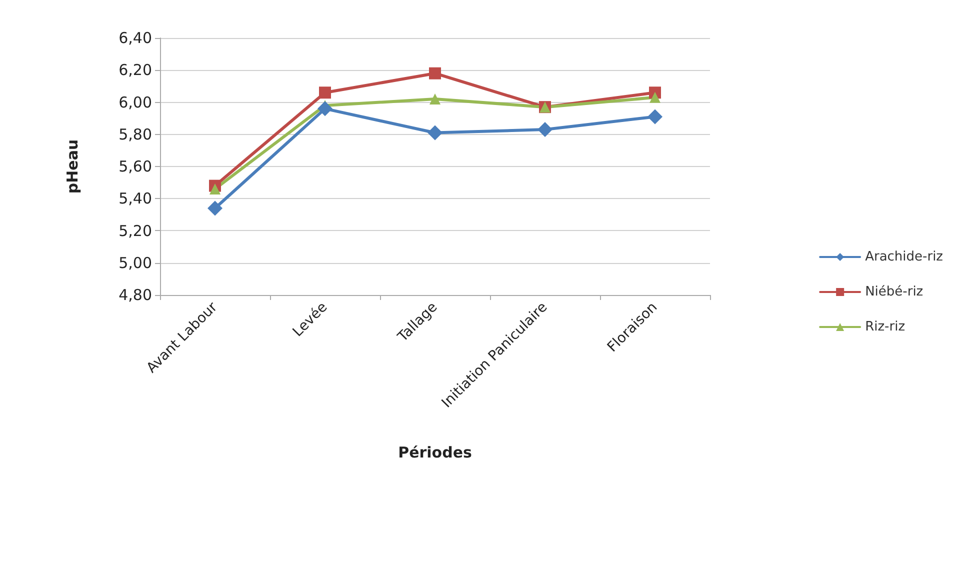  I want to click on y-axis-title: pHeau, so click(73, 166).